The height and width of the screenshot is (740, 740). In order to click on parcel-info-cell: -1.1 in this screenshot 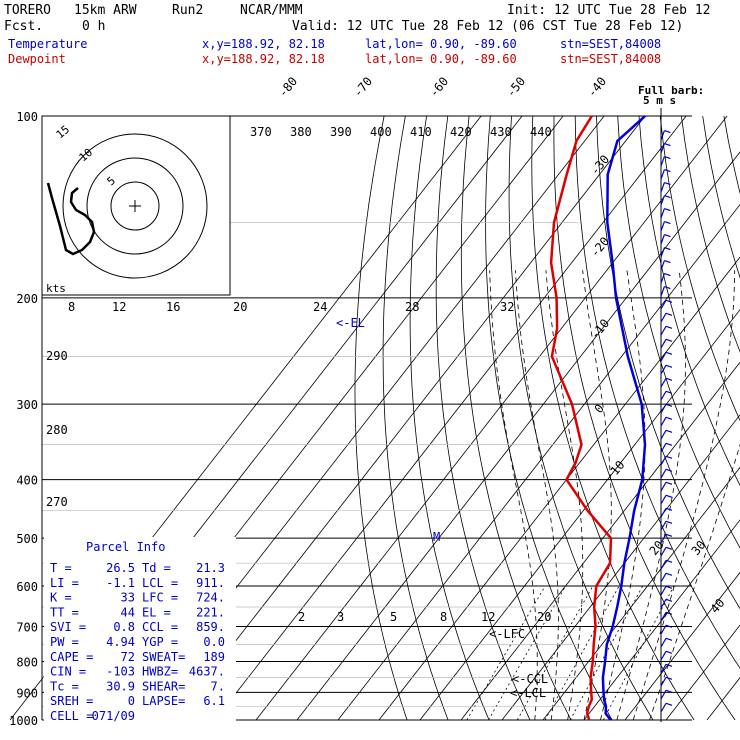, I will do `click(120, 583)`.